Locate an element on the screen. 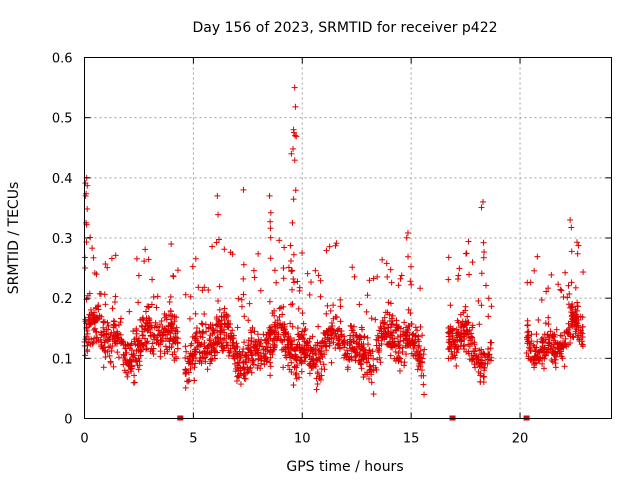 Image resolution: width=640 pixels, height=480 pixels. x-tick-label: 5 is located at coordinates (193, 439).